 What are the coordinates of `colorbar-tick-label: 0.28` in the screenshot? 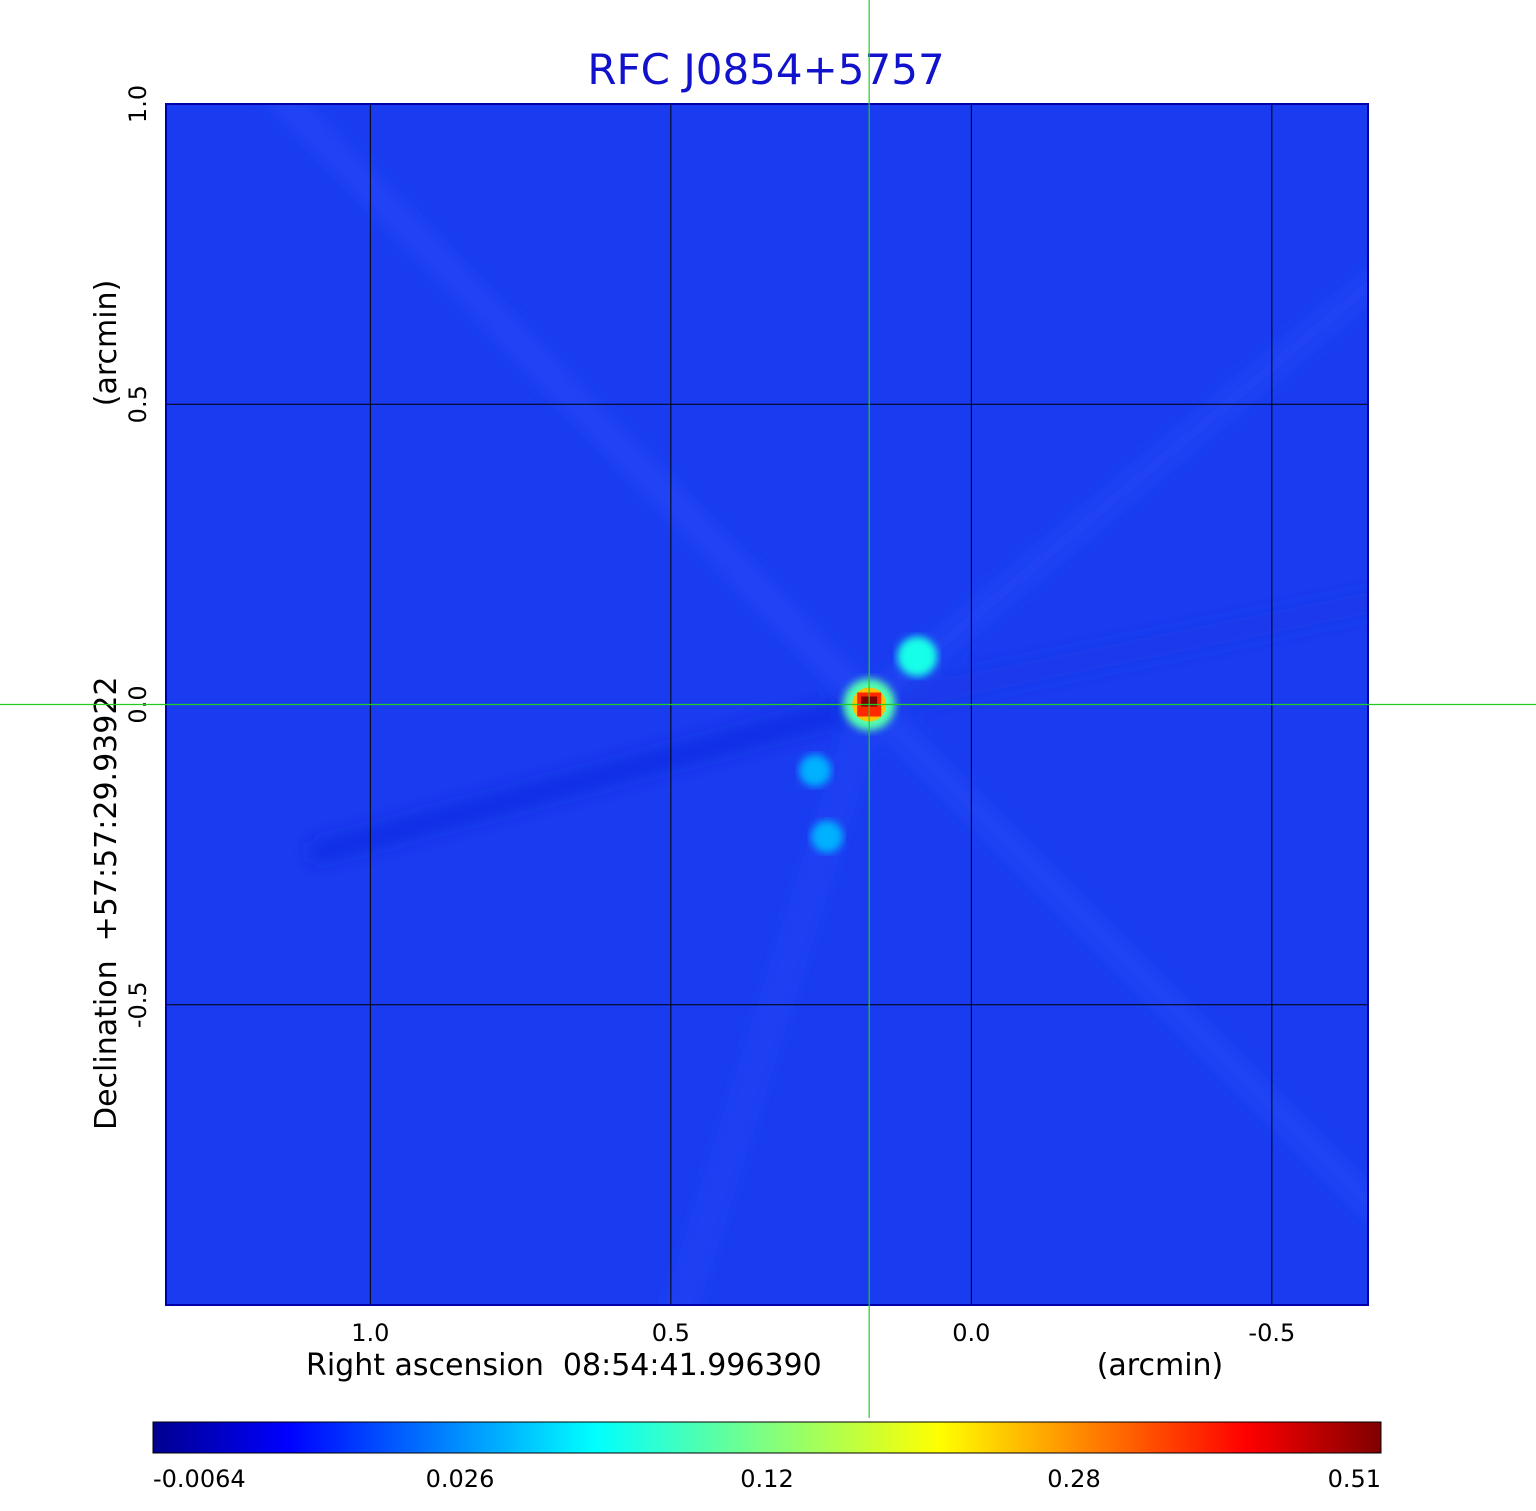 It's located at (1073, 1479).